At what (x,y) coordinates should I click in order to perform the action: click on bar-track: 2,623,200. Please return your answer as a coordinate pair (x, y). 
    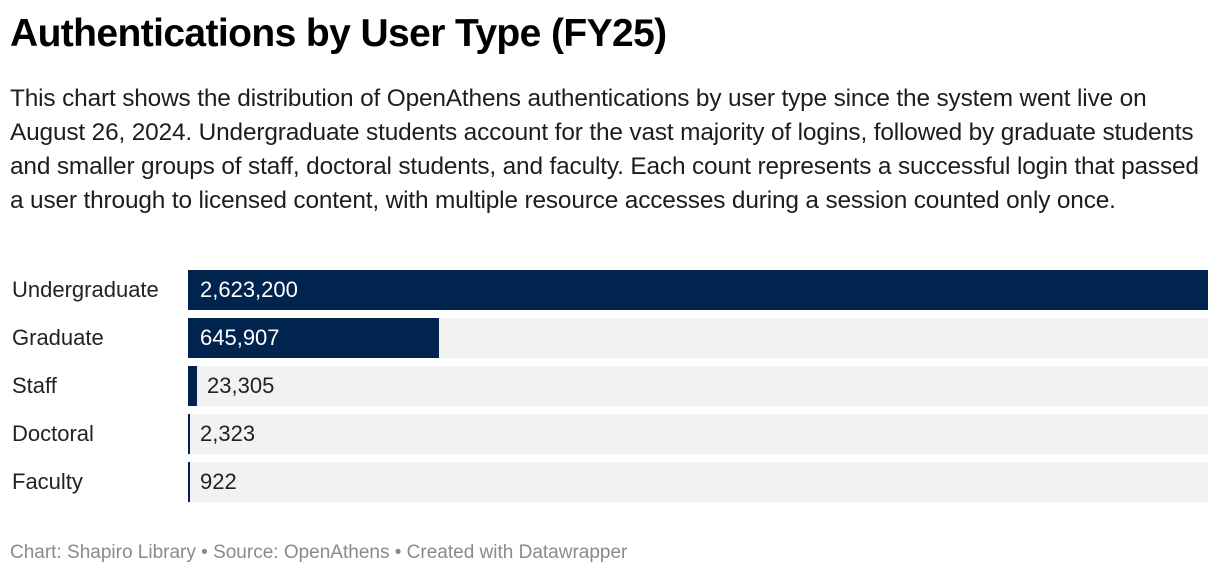
    Looking at the image, I should click on (698, 290).